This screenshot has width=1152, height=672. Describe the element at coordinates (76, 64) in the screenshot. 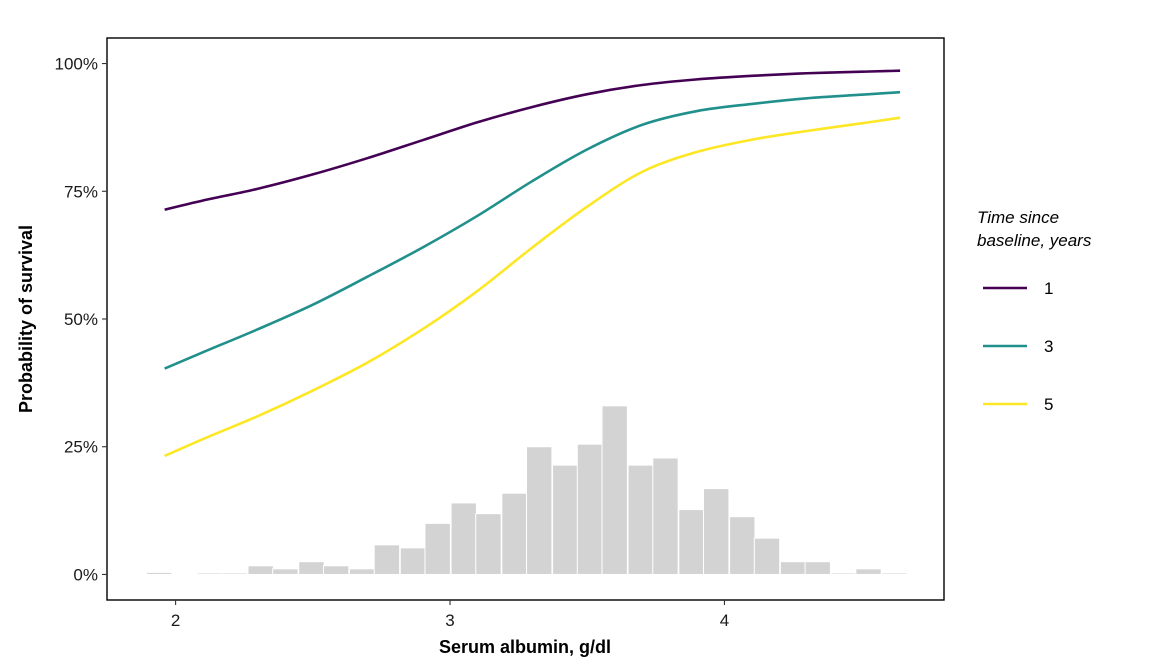

I see `y-tick-label: 100%` at that location.